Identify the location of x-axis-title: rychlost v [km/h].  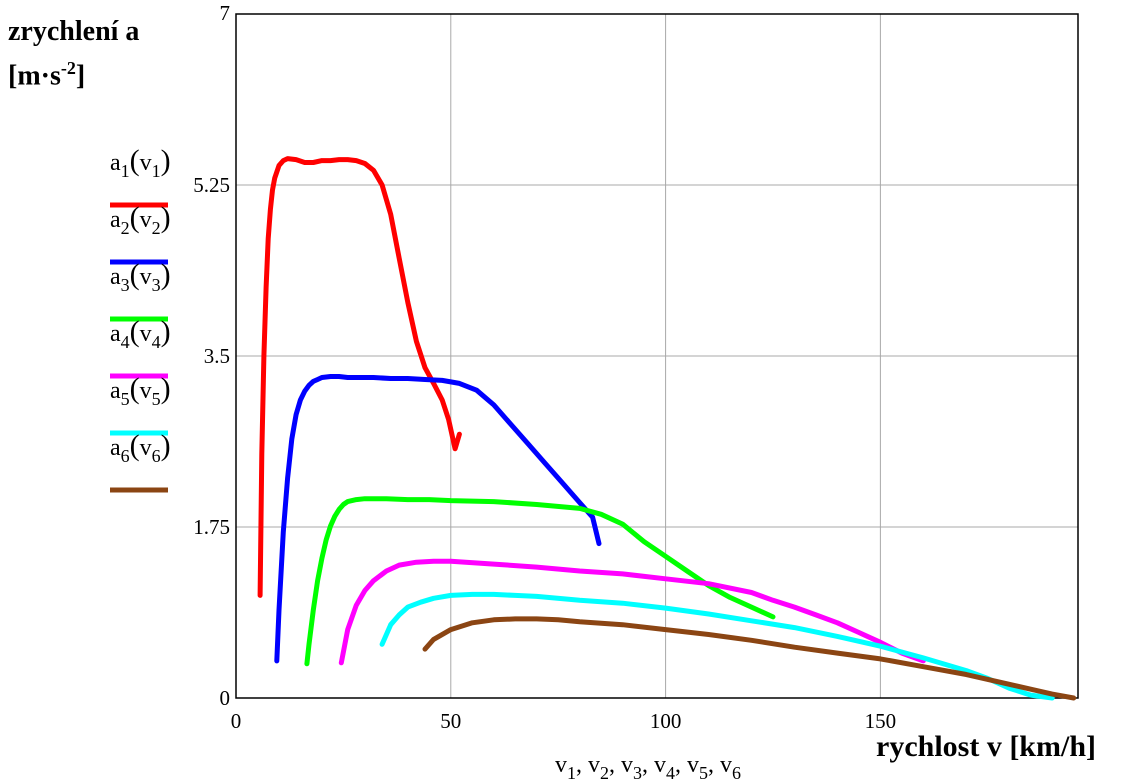
(986, 746).